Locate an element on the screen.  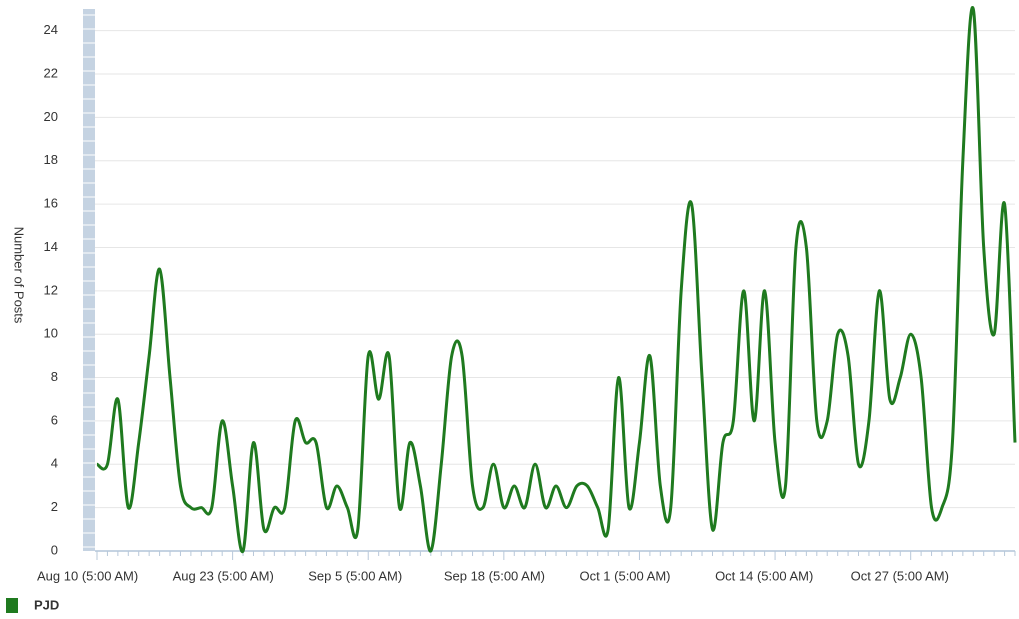
y-tick-label: 24 is located at coordinates (51, 29).